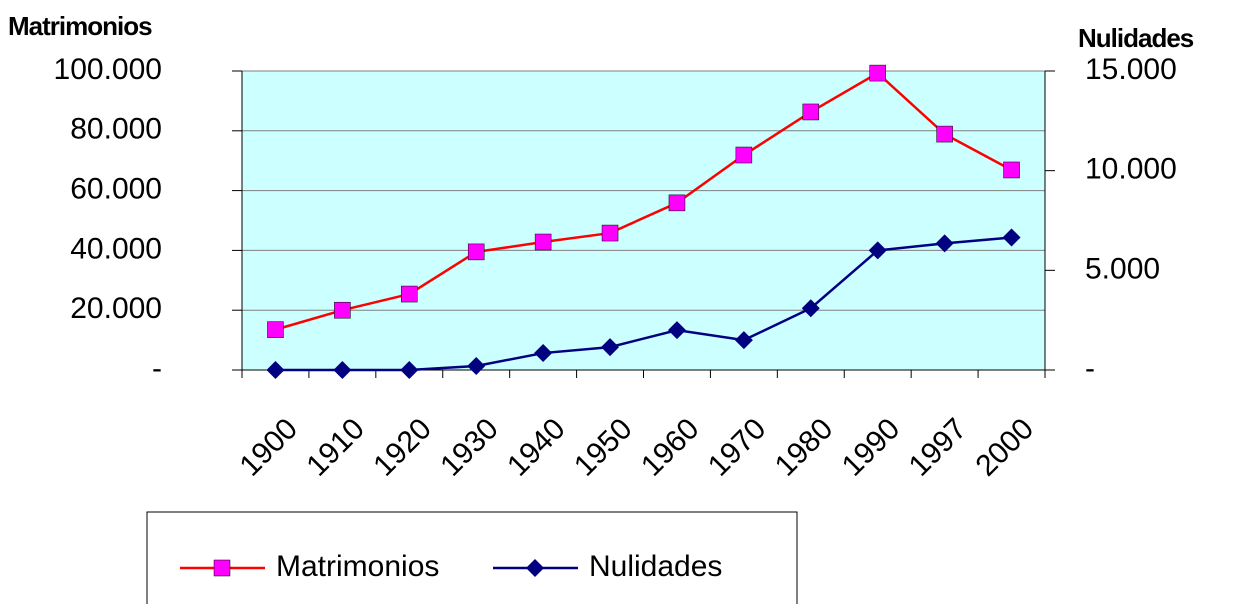 The height and width of the screenshot is (604, 1251). Describe the element at coordinates (670, 447) in the screenshot. I see `x-tick-label: 1960` at that location.